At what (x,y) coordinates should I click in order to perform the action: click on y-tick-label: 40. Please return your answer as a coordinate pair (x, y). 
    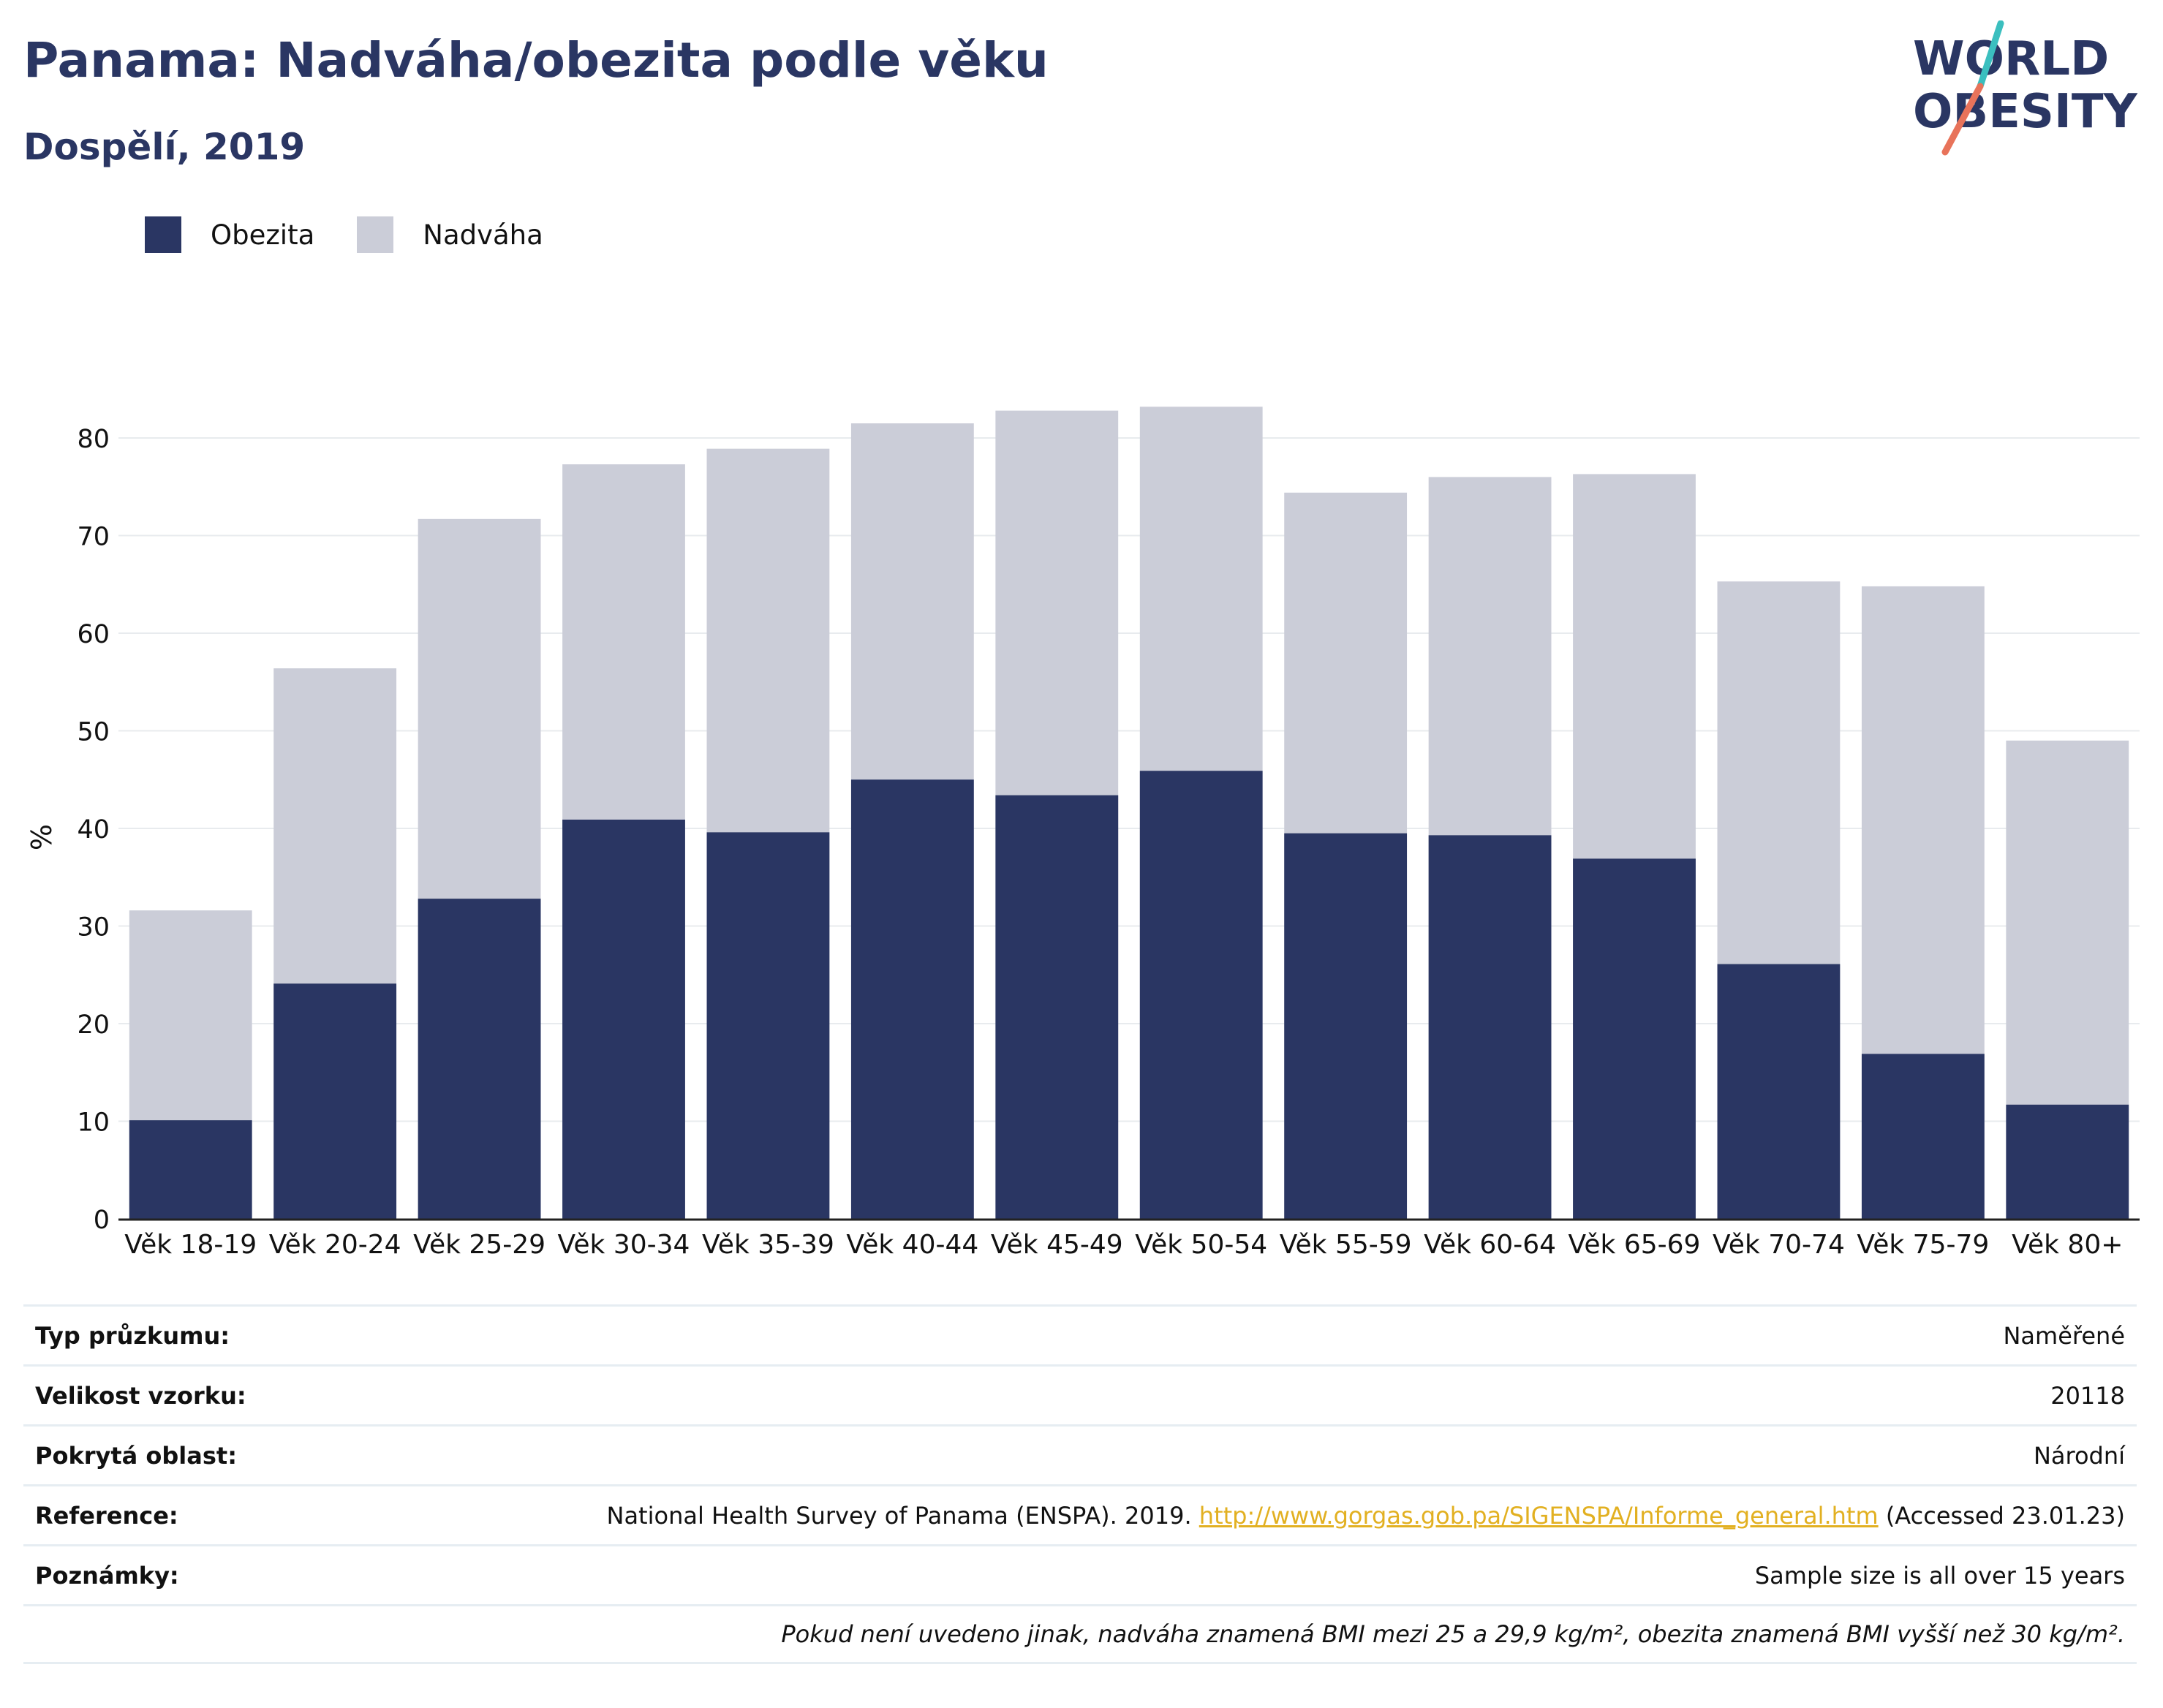
    Looking at the image, I should click on (94, 829).